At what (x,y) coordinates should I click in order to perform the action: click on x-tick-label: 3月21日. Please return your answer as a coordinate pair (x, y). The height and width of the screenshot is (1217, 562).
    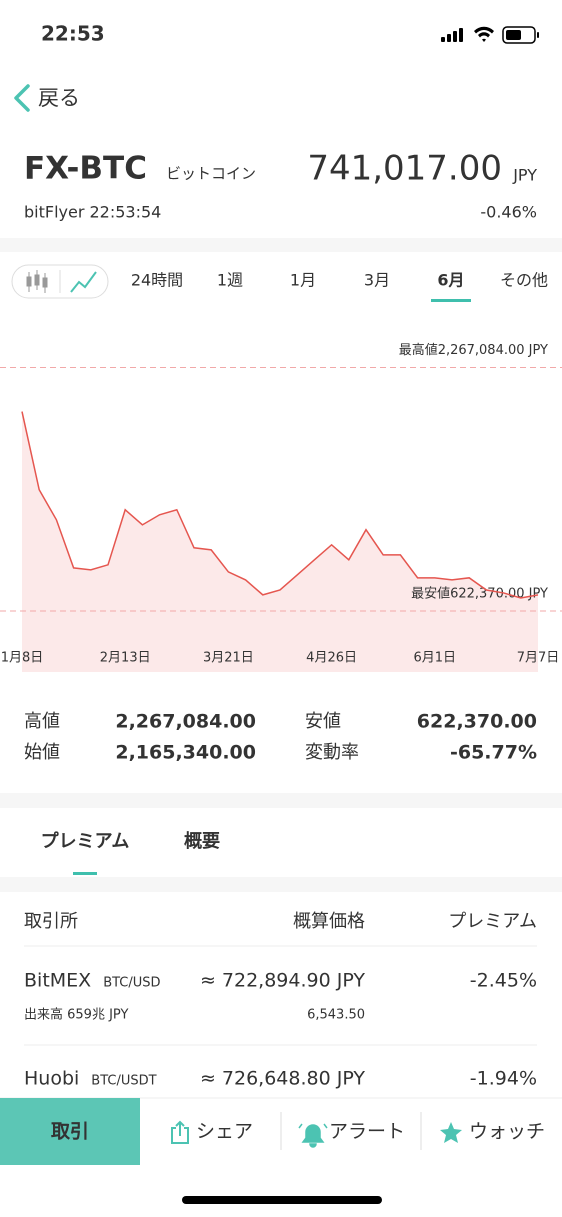
    Looking at the image, I should click on (228, 658).